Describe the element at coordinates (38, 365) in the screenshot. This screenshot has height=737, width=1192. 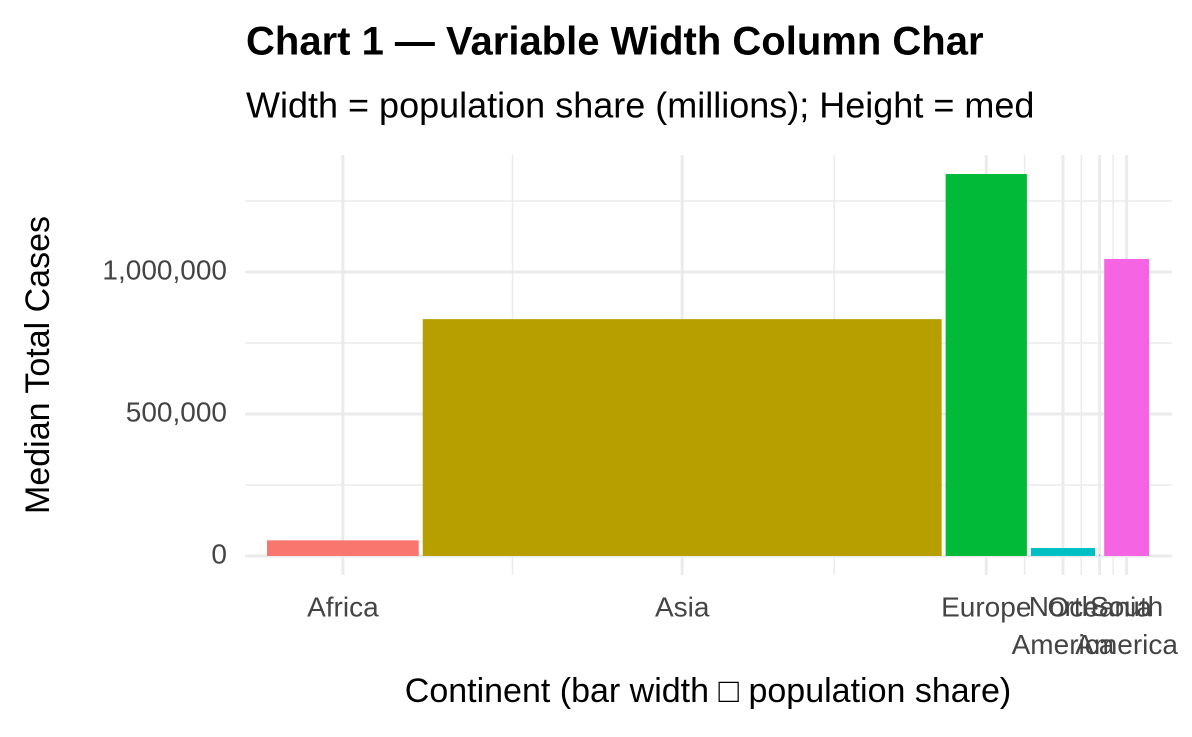
I see `y-axis-label: Median Total Cases` at that location.